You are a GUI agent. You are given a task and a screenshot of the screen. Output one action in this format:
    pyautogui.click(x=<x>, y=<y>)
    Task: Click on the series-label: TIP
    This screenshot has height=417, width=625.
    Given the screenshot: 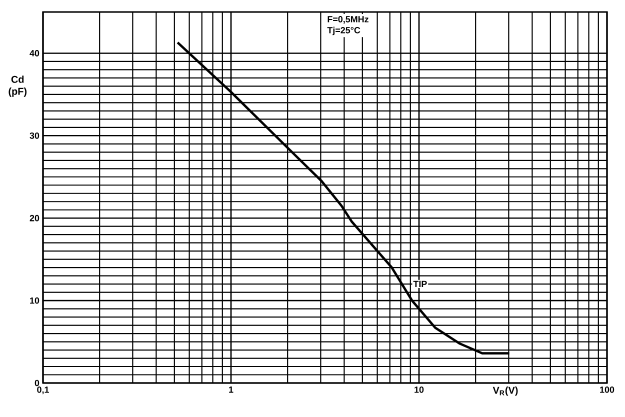 What is the action you would take?
    pyautogui.click(x=420, y=283)
    